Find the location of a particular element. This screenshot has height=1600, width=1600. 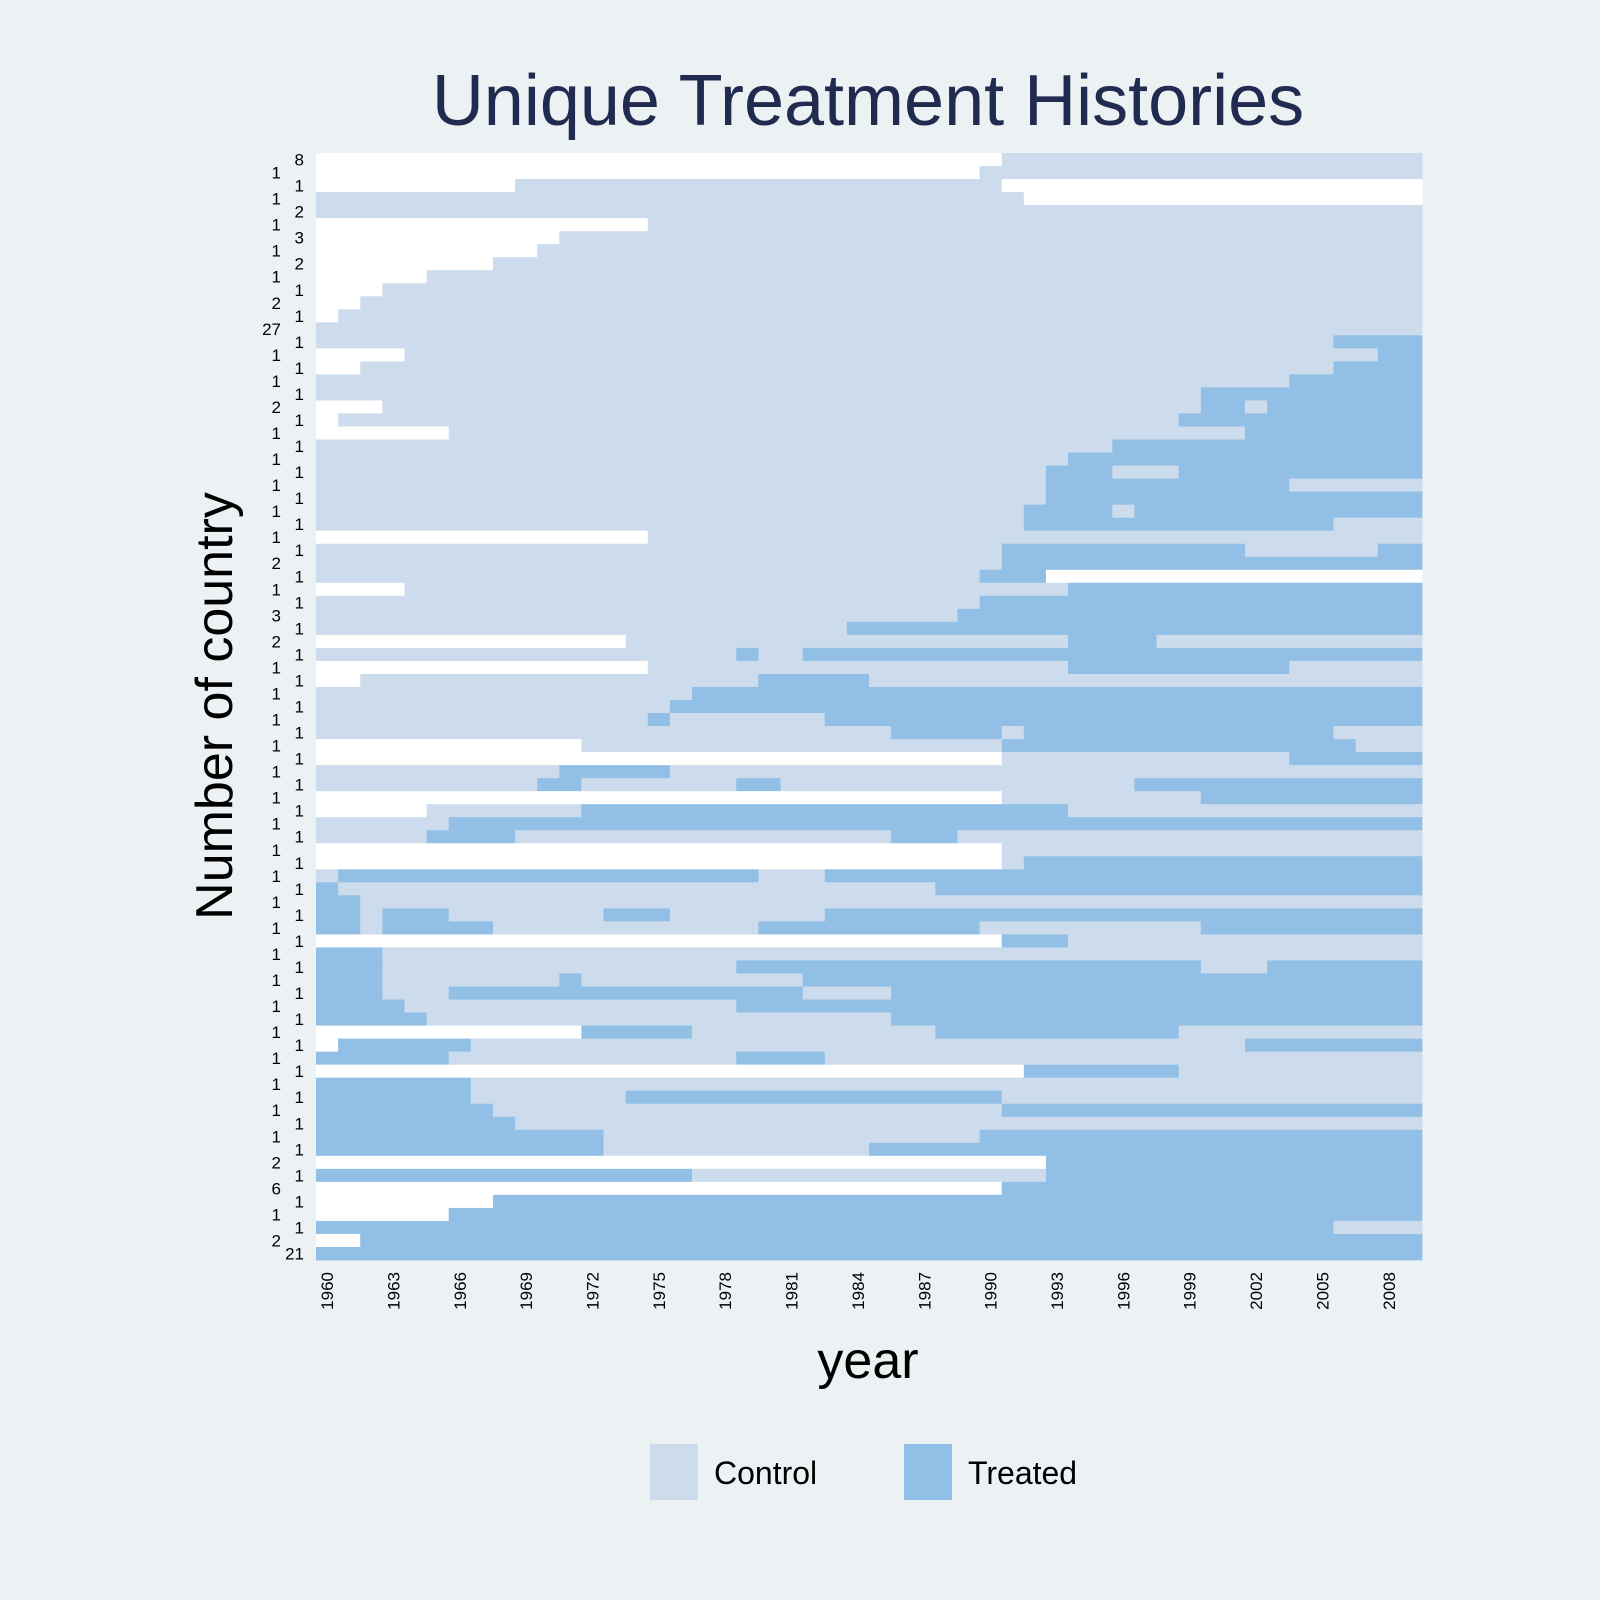

x-tick-label: 1972 is located at coordinates (593, 1291).